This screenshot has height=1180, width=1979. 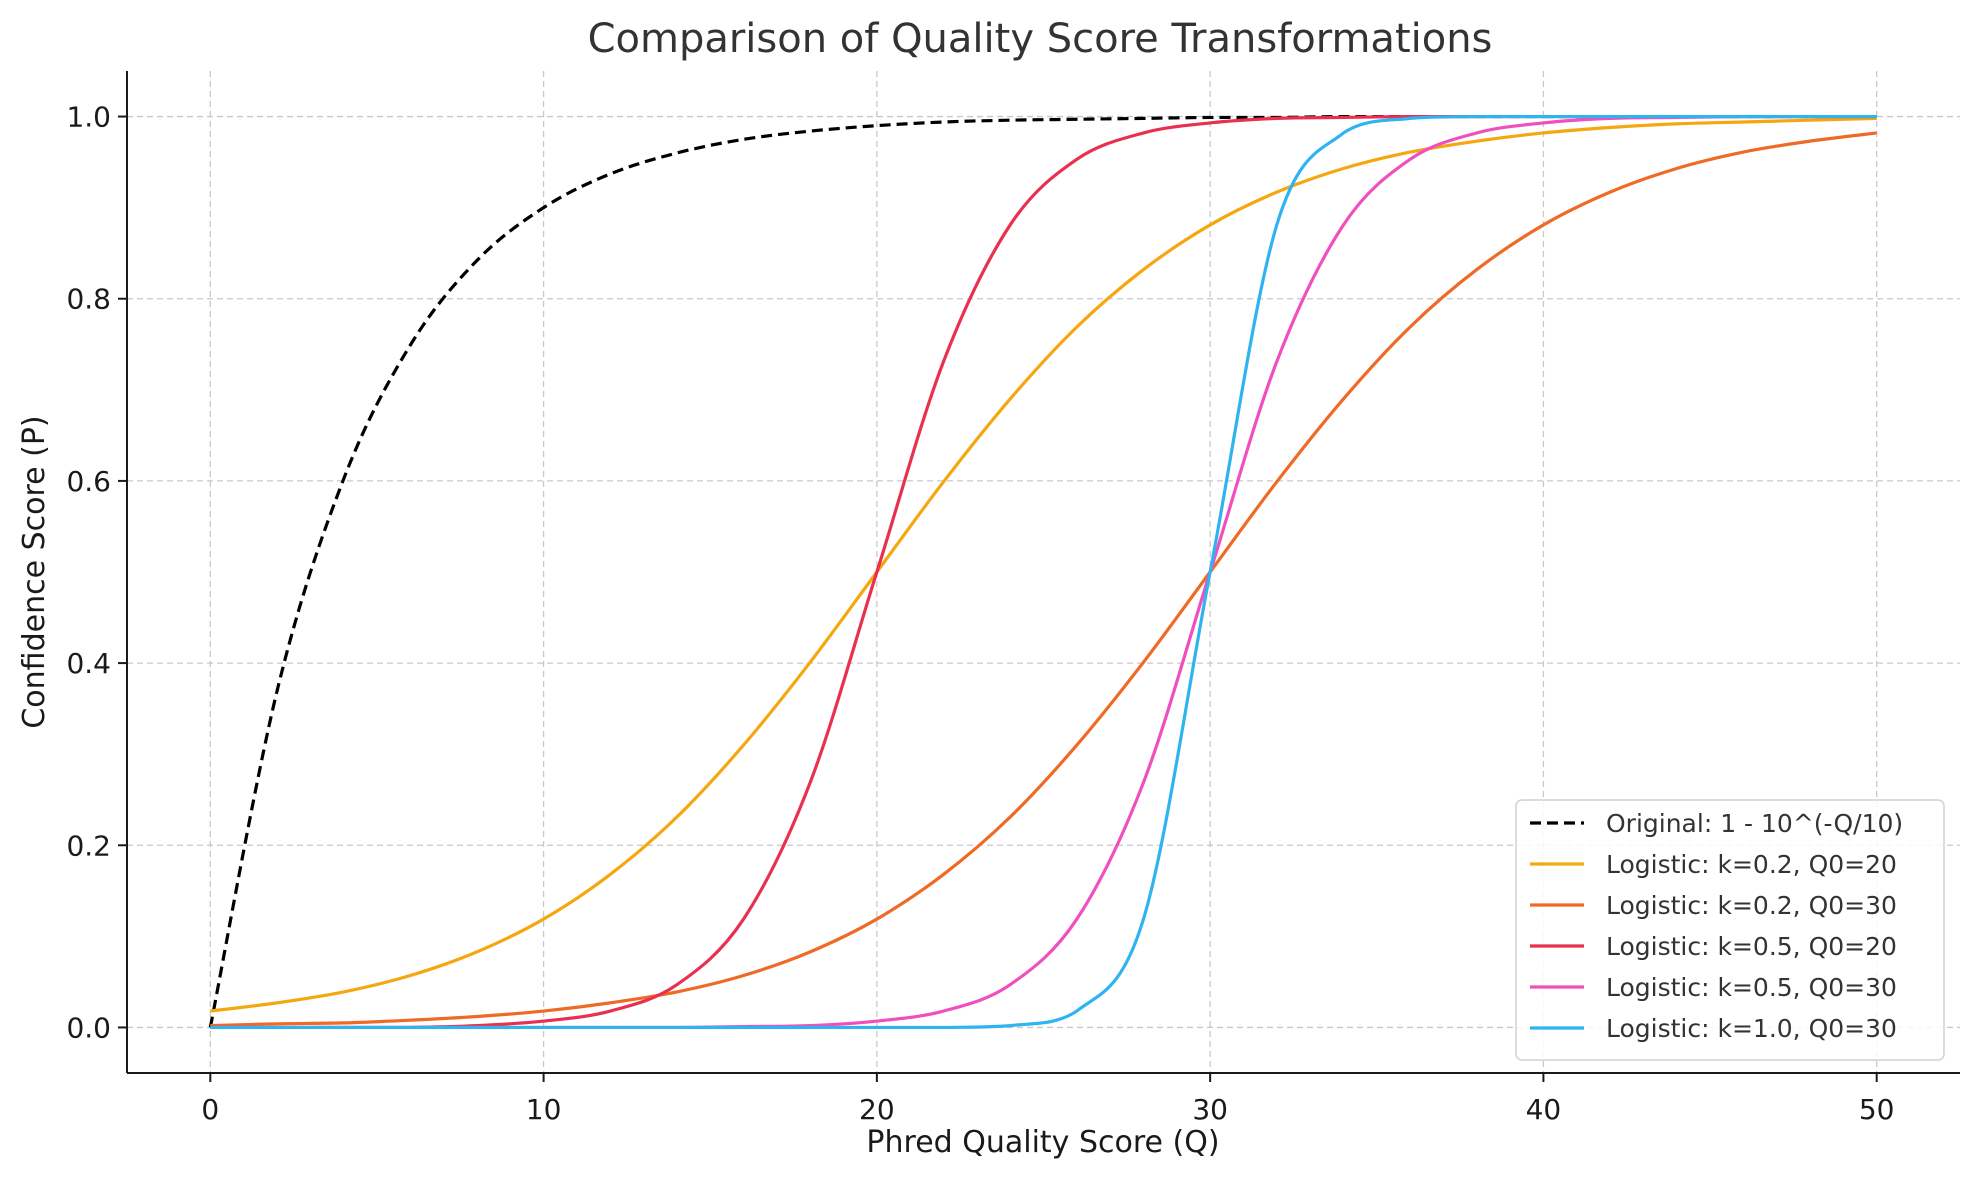 What do you see at coordinates (1544, 1109) in the screenshot?
I see `x-tick-label: 40` at bounding box center [1544, 1109].